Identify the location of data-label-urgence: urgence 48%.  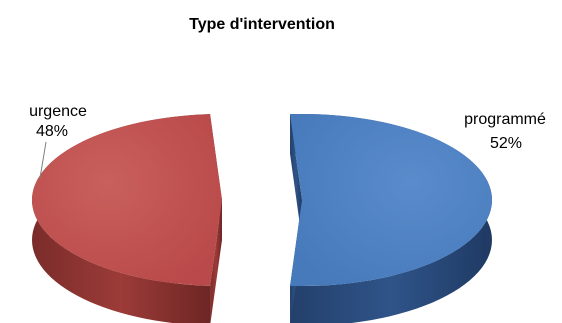
(58, 121).